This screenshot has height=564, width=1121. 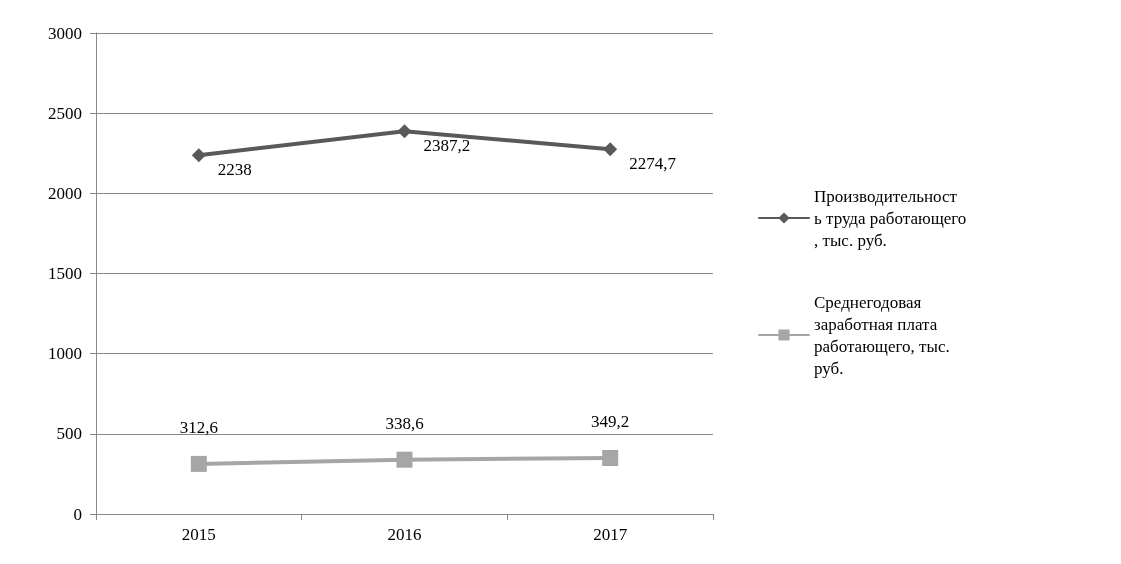 I want to click on x-tick-label: 2016, so click(x=404, y=534).